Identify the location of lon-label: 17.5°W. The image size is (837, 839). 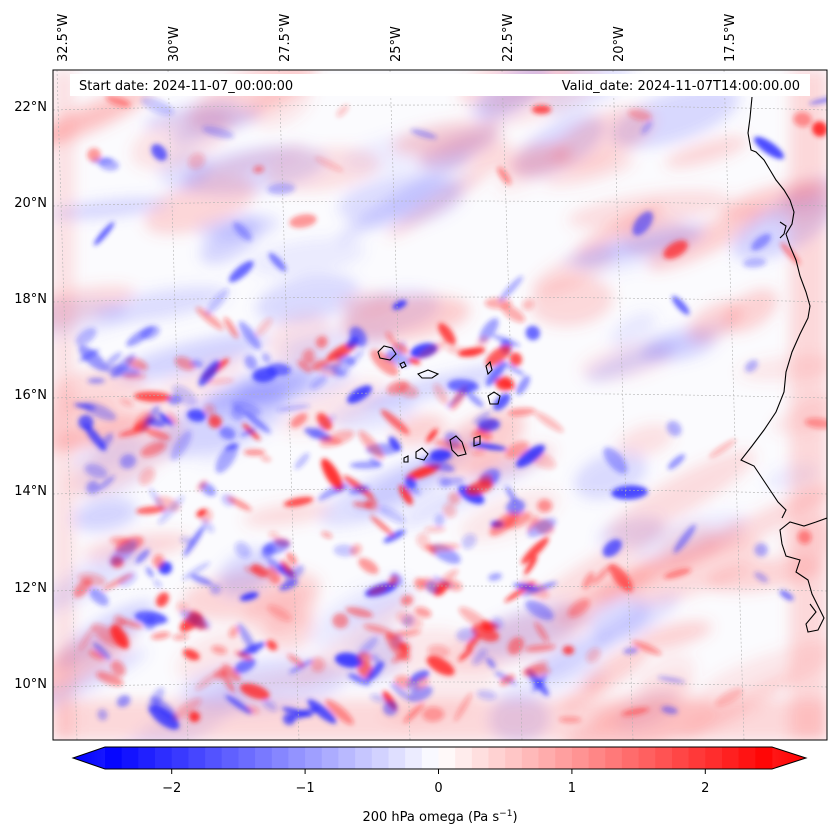
(730, 38).